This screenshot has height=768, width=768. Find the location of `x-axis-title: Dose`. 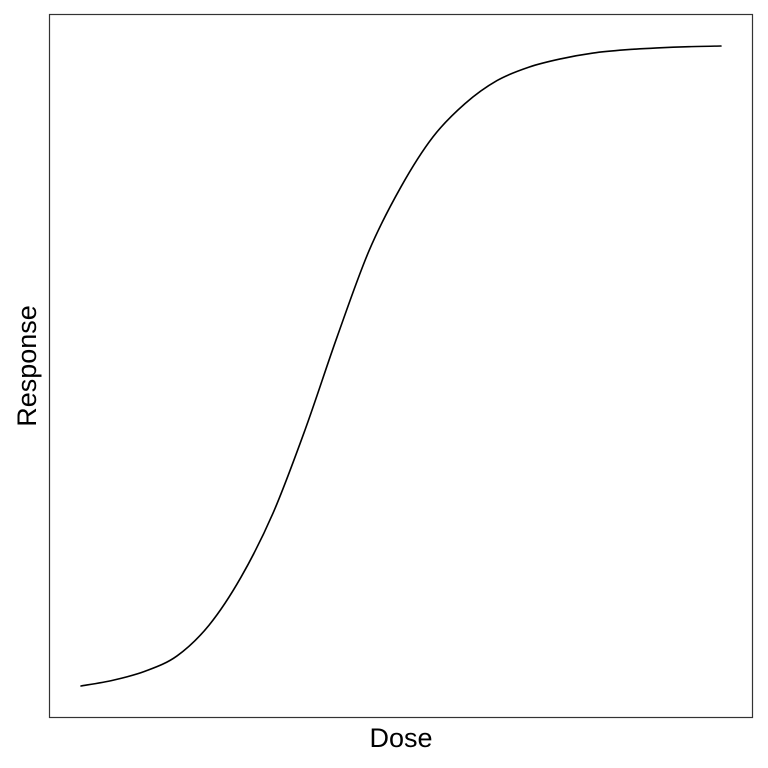

x-axis-title: Dose is located at coordinates (400, 738).